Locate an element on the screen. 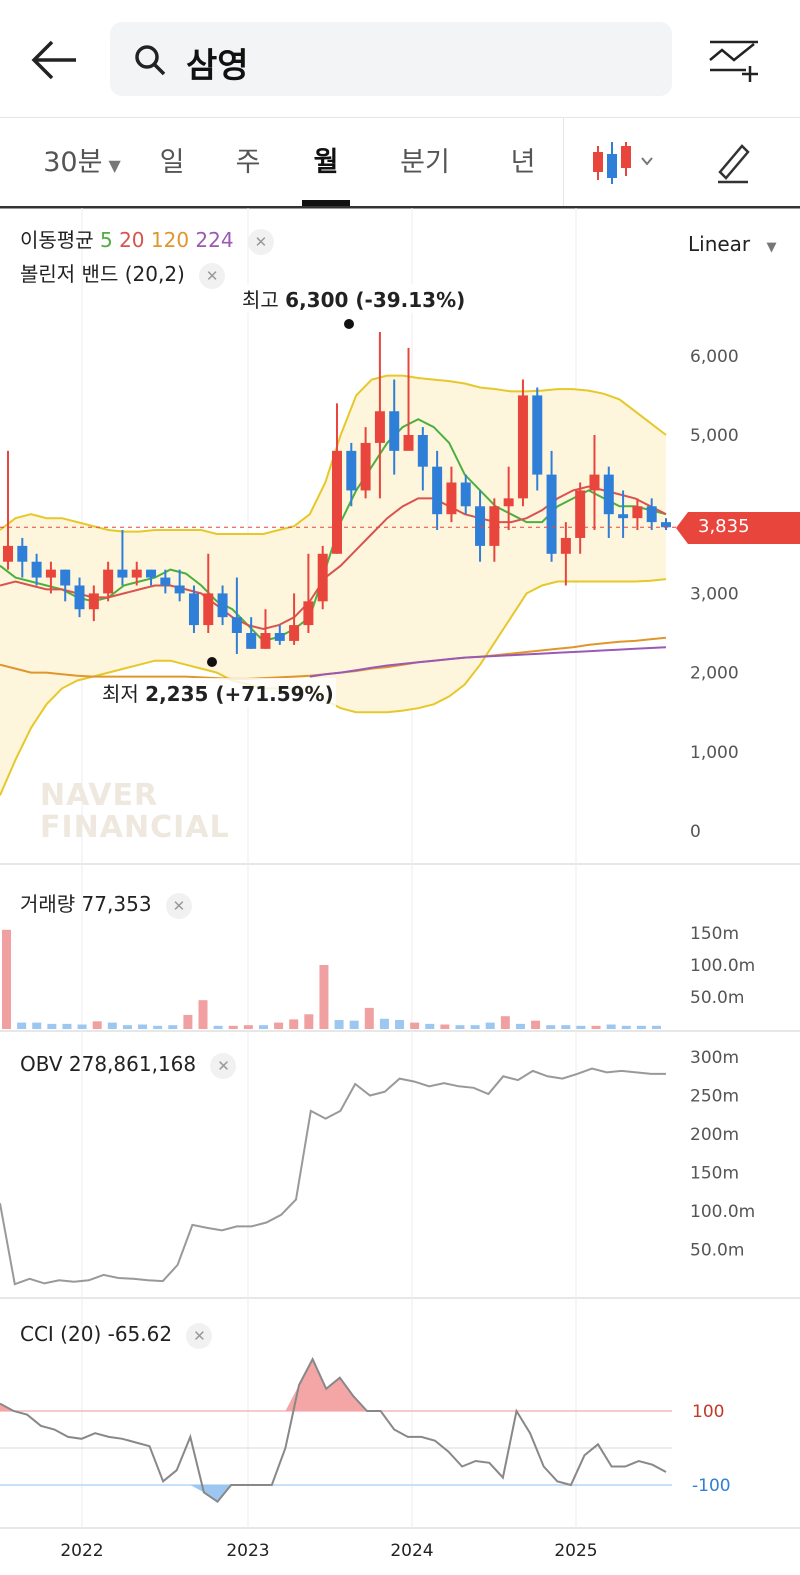  low-value: 2,235 (+71.59%) is located at coordinates (239, 694).